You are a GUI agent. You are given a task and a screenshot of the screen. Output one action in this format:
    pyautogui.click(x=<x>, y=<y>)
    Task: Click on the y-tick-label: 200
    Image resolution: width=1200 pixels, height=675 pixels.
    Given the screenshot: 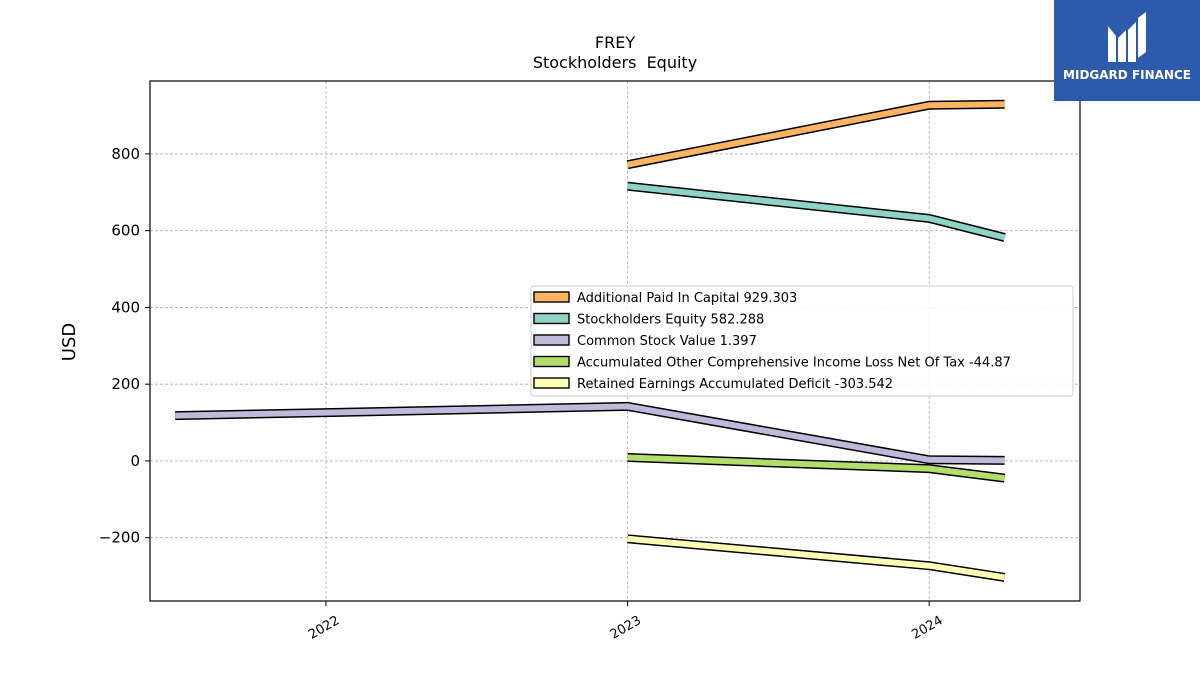 What is the action you would take?
    pyautogui.click(x=125, y=384)
    